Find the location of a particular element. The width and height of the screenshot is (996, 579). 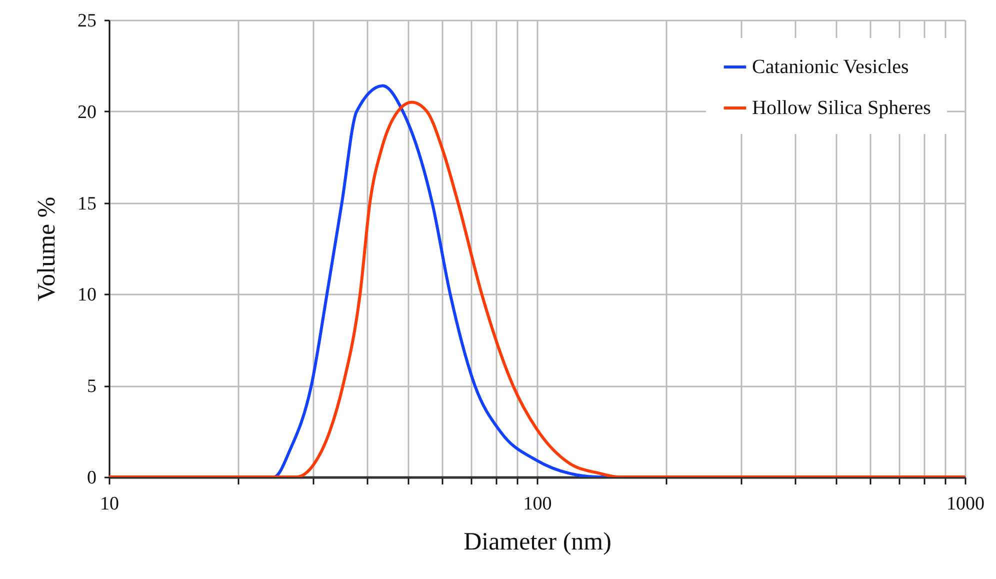

y-tick-label: 10 is located at coordinates (87, 295).